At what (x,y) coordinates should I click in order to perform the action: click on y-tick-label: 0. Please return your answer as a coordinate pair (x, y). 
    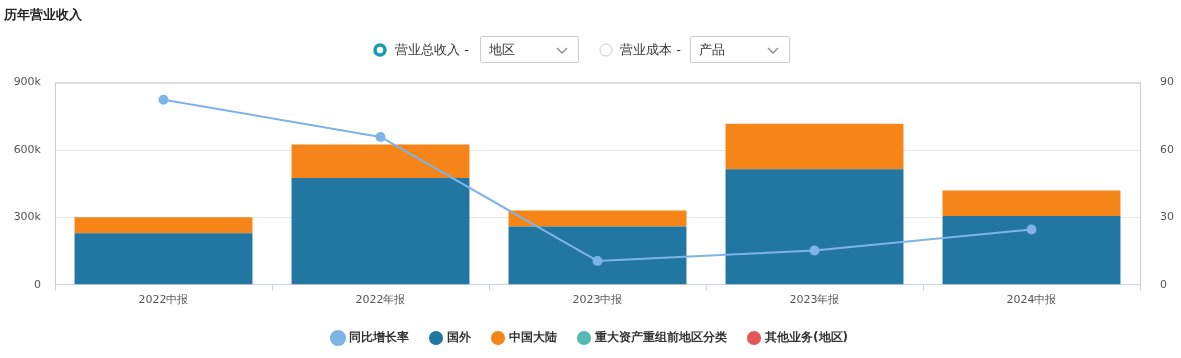
    Looking at the image, I should click on (37, 284).